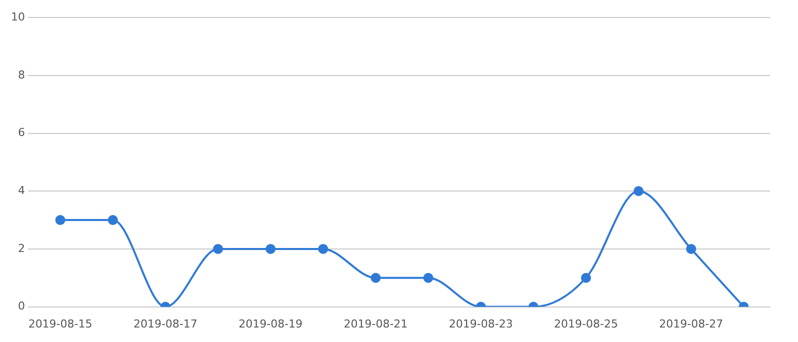  I want to click on y-tick-label: 8, so click(21, 75).